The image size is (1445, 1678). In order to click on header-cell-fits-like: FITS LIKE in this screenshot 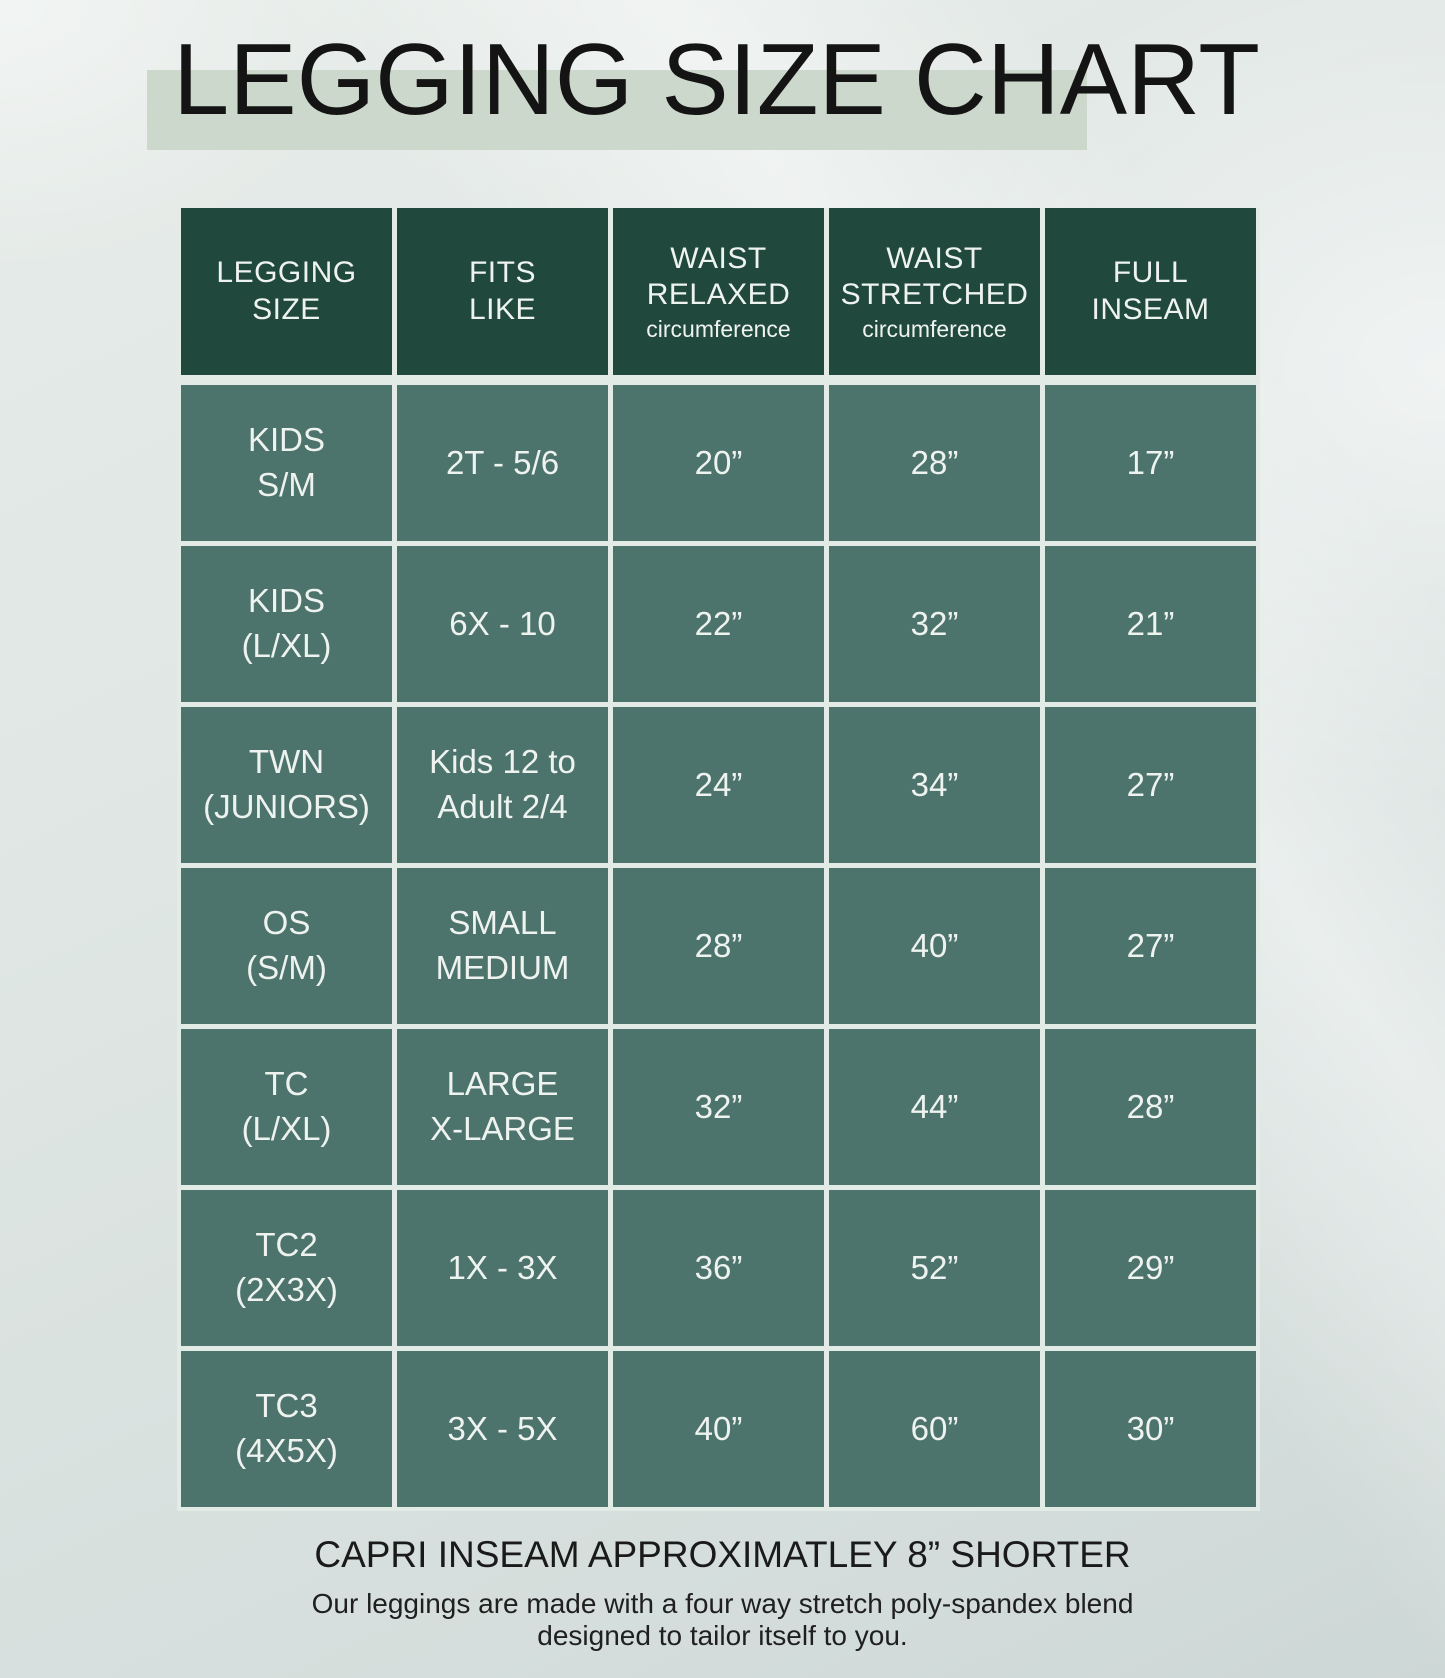, I will do `click(502, 294)`.